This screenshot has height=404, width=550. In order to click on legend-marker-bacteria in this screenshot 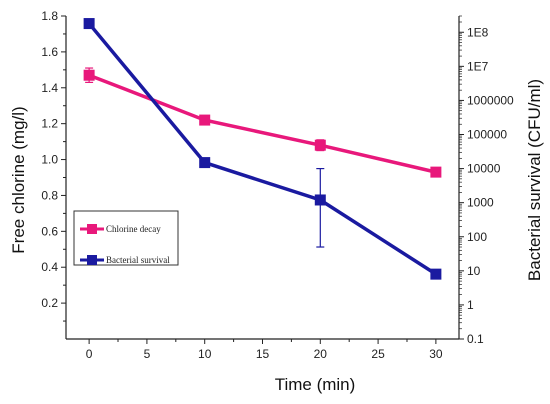, I will do `click(92, 260)`.